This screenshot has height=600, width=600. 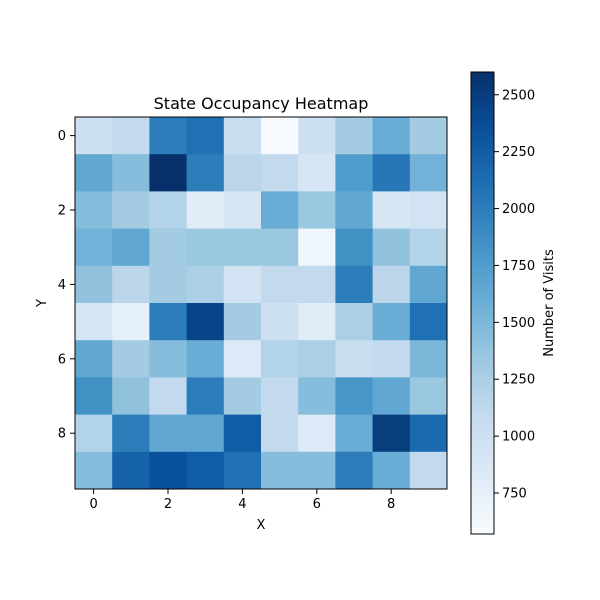 What do you see at coordinates (428, 359) in the screenshot?
I see `heatmap-cell-r6-c9` at bounding box center [428, 359].